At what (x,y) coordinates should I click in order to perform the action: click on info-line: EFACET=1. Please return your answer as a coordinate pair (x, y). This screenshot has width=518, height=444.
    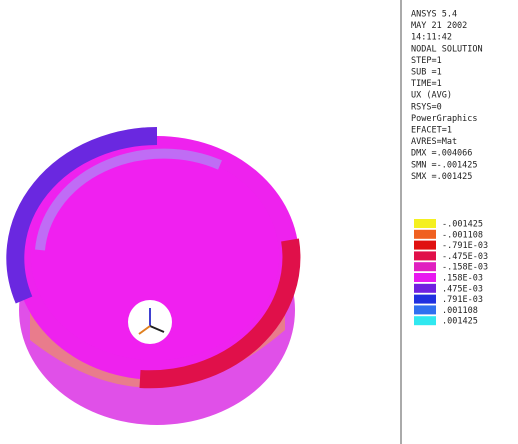
    Looking at the image, I should click on (431, 131).